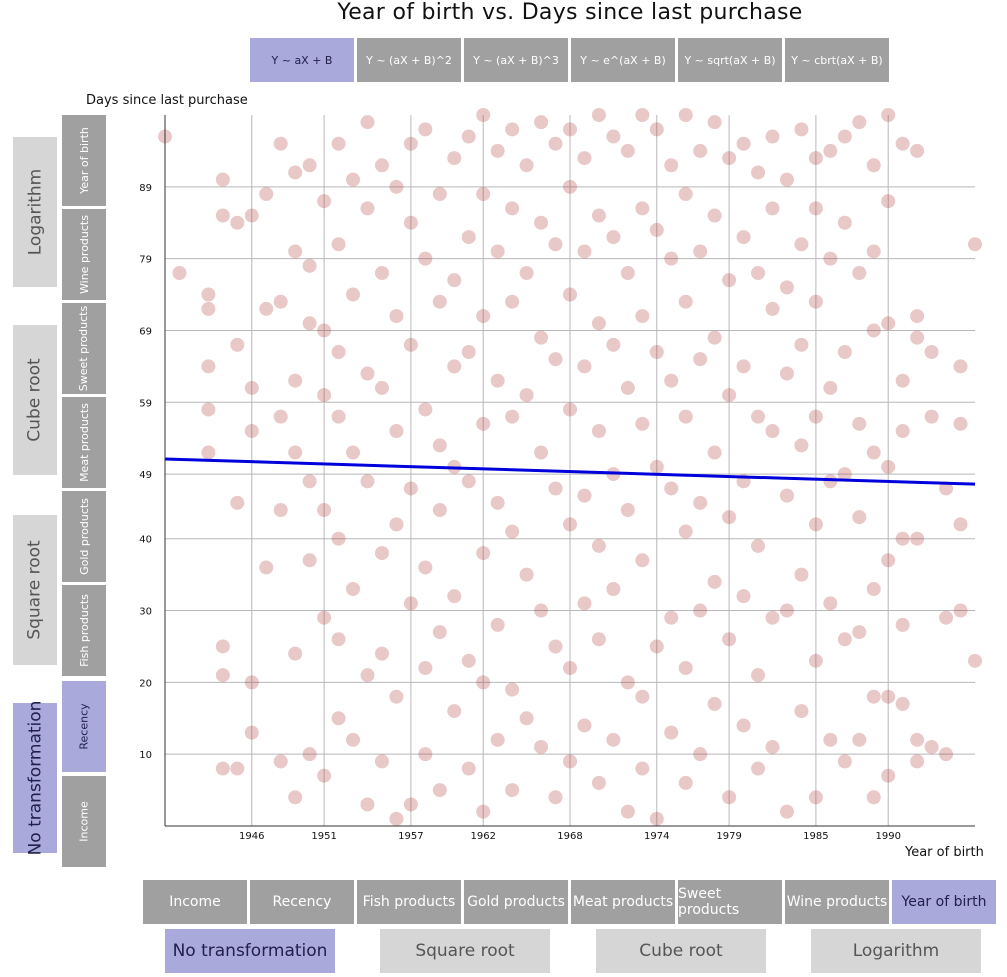  Describe the element at coordinates (516, 60) in the screenshot. I see `model-tab-cube: Y ~ (aX + B)^3` at that location.